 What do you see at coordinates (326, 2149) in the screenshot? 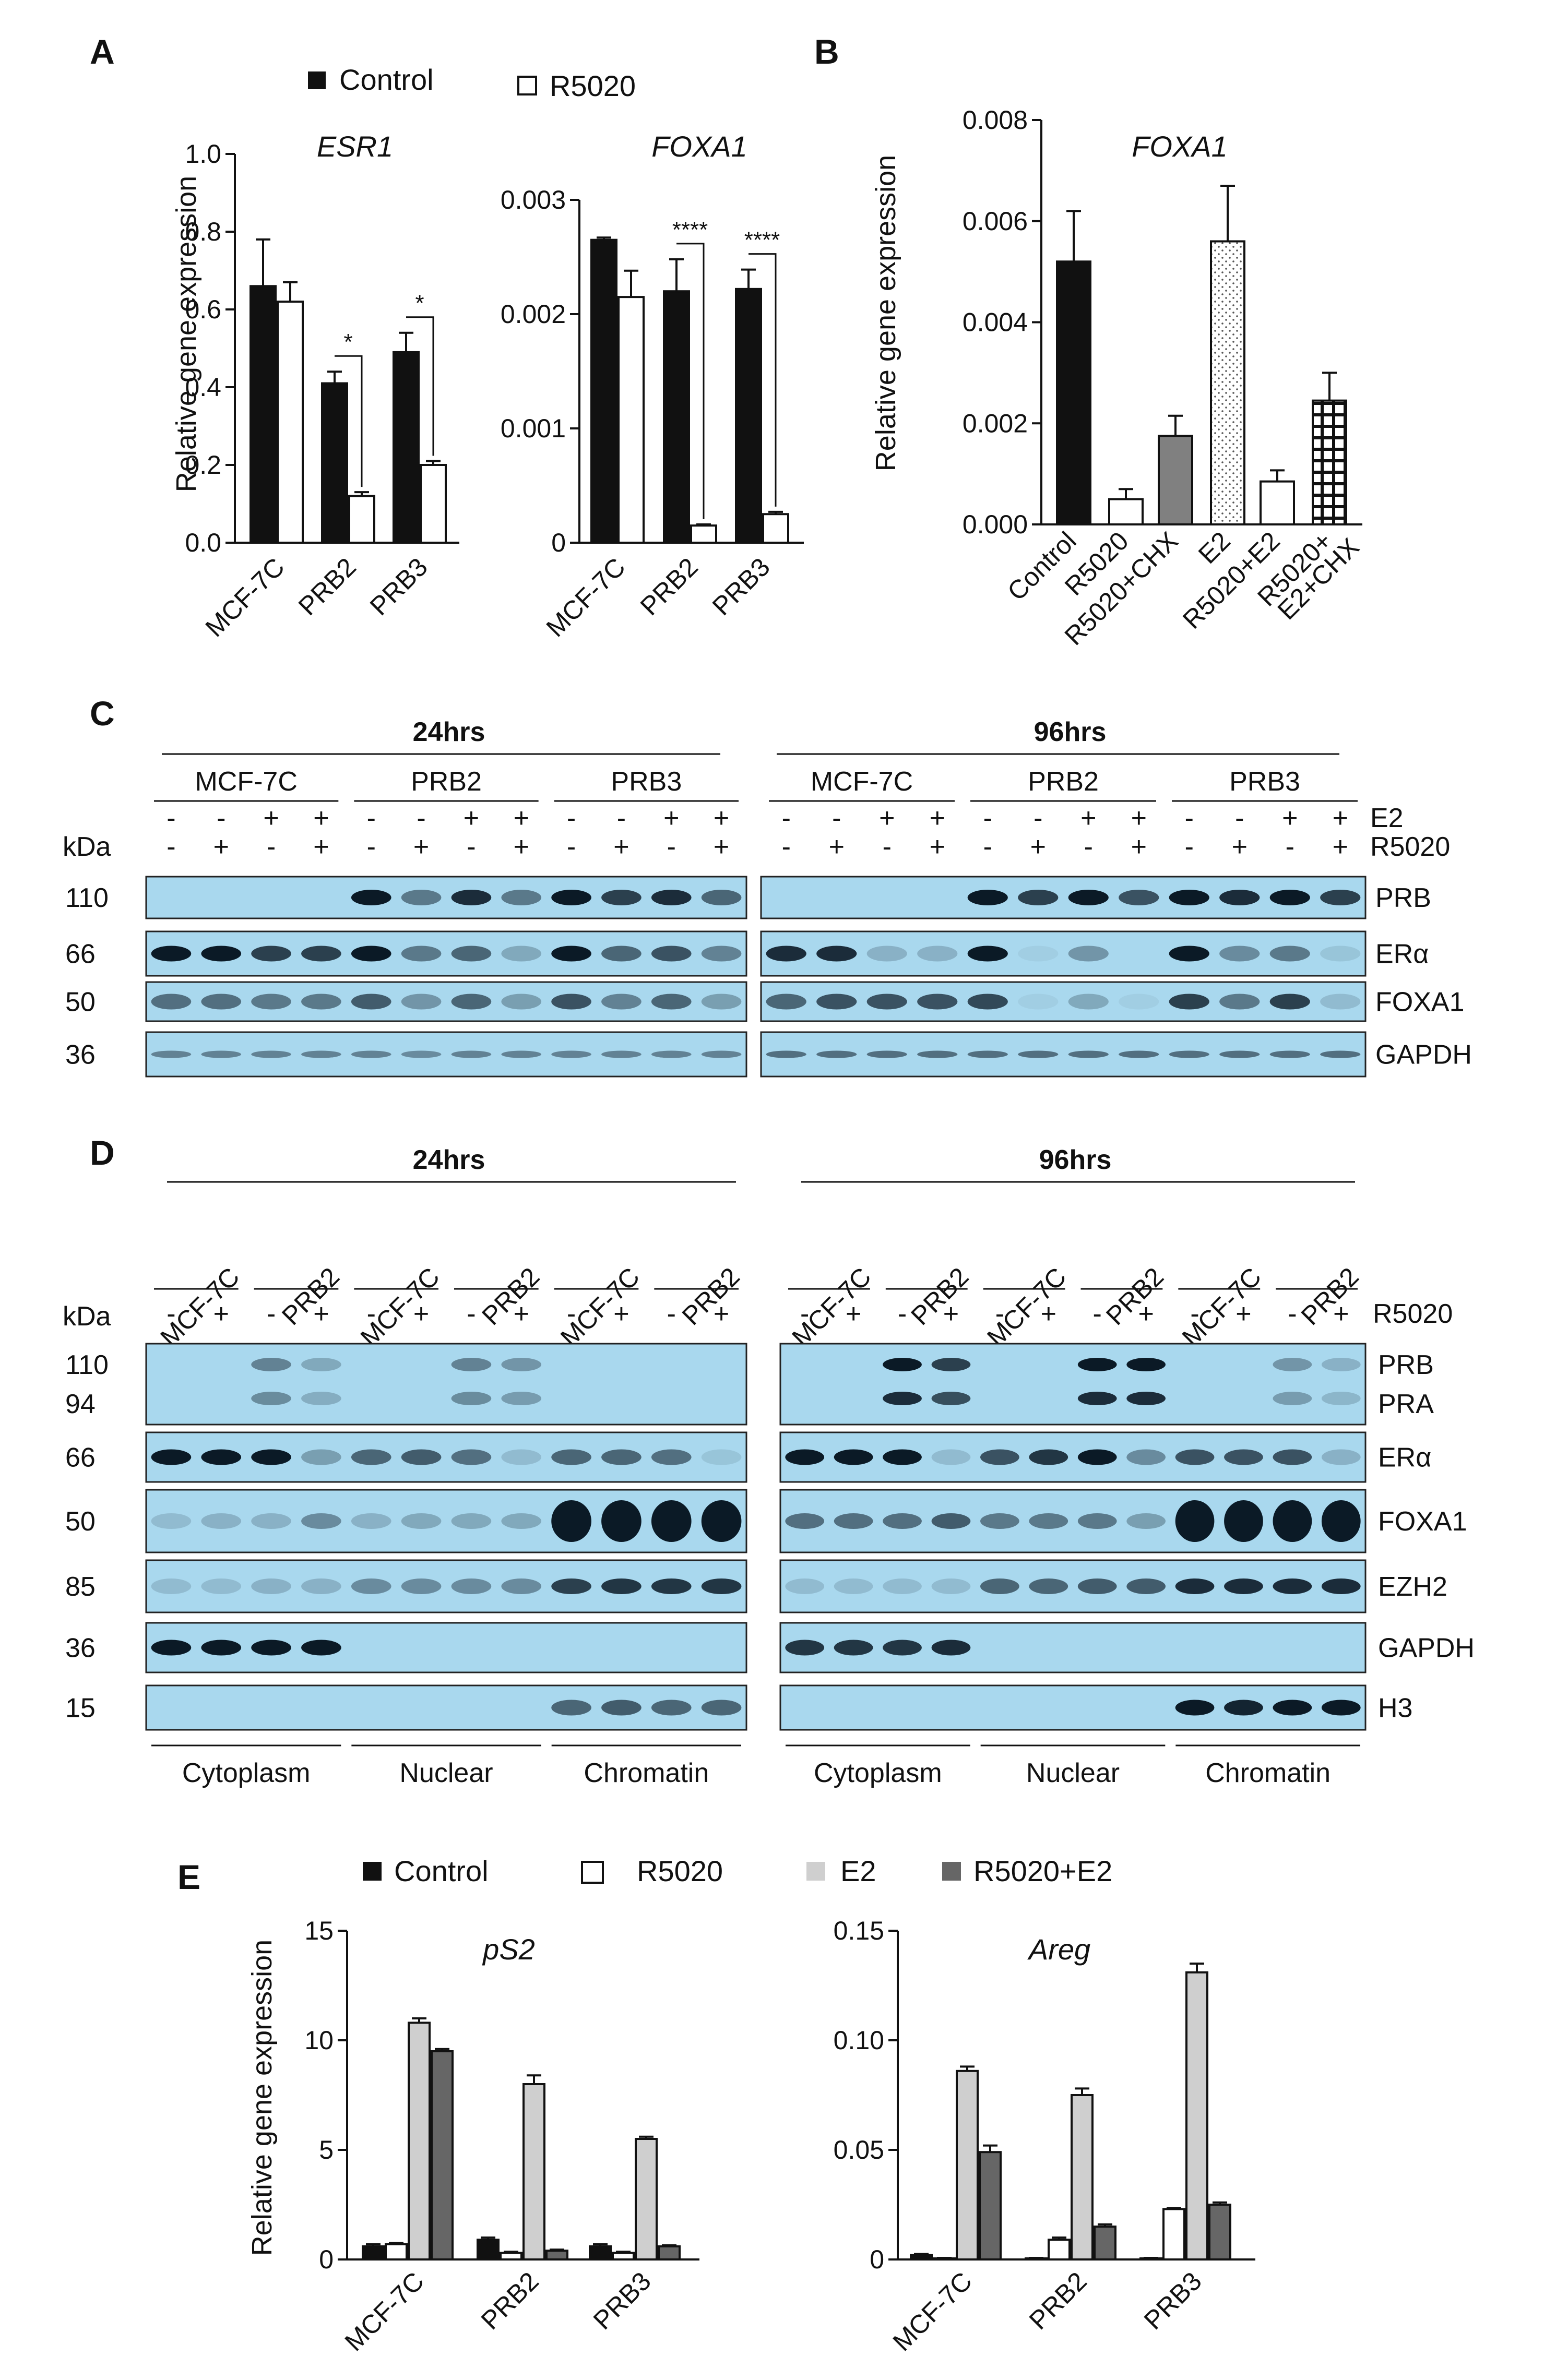
I see `panel-e-axis-y-tick-label: 5` at bounding box center [326, 2149].